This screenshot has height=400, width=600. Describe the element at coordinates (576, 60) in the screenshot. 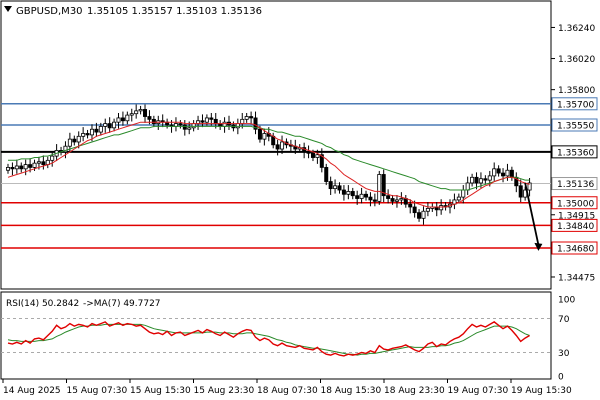

I see `price-axis-label: 1.36020` at that location.